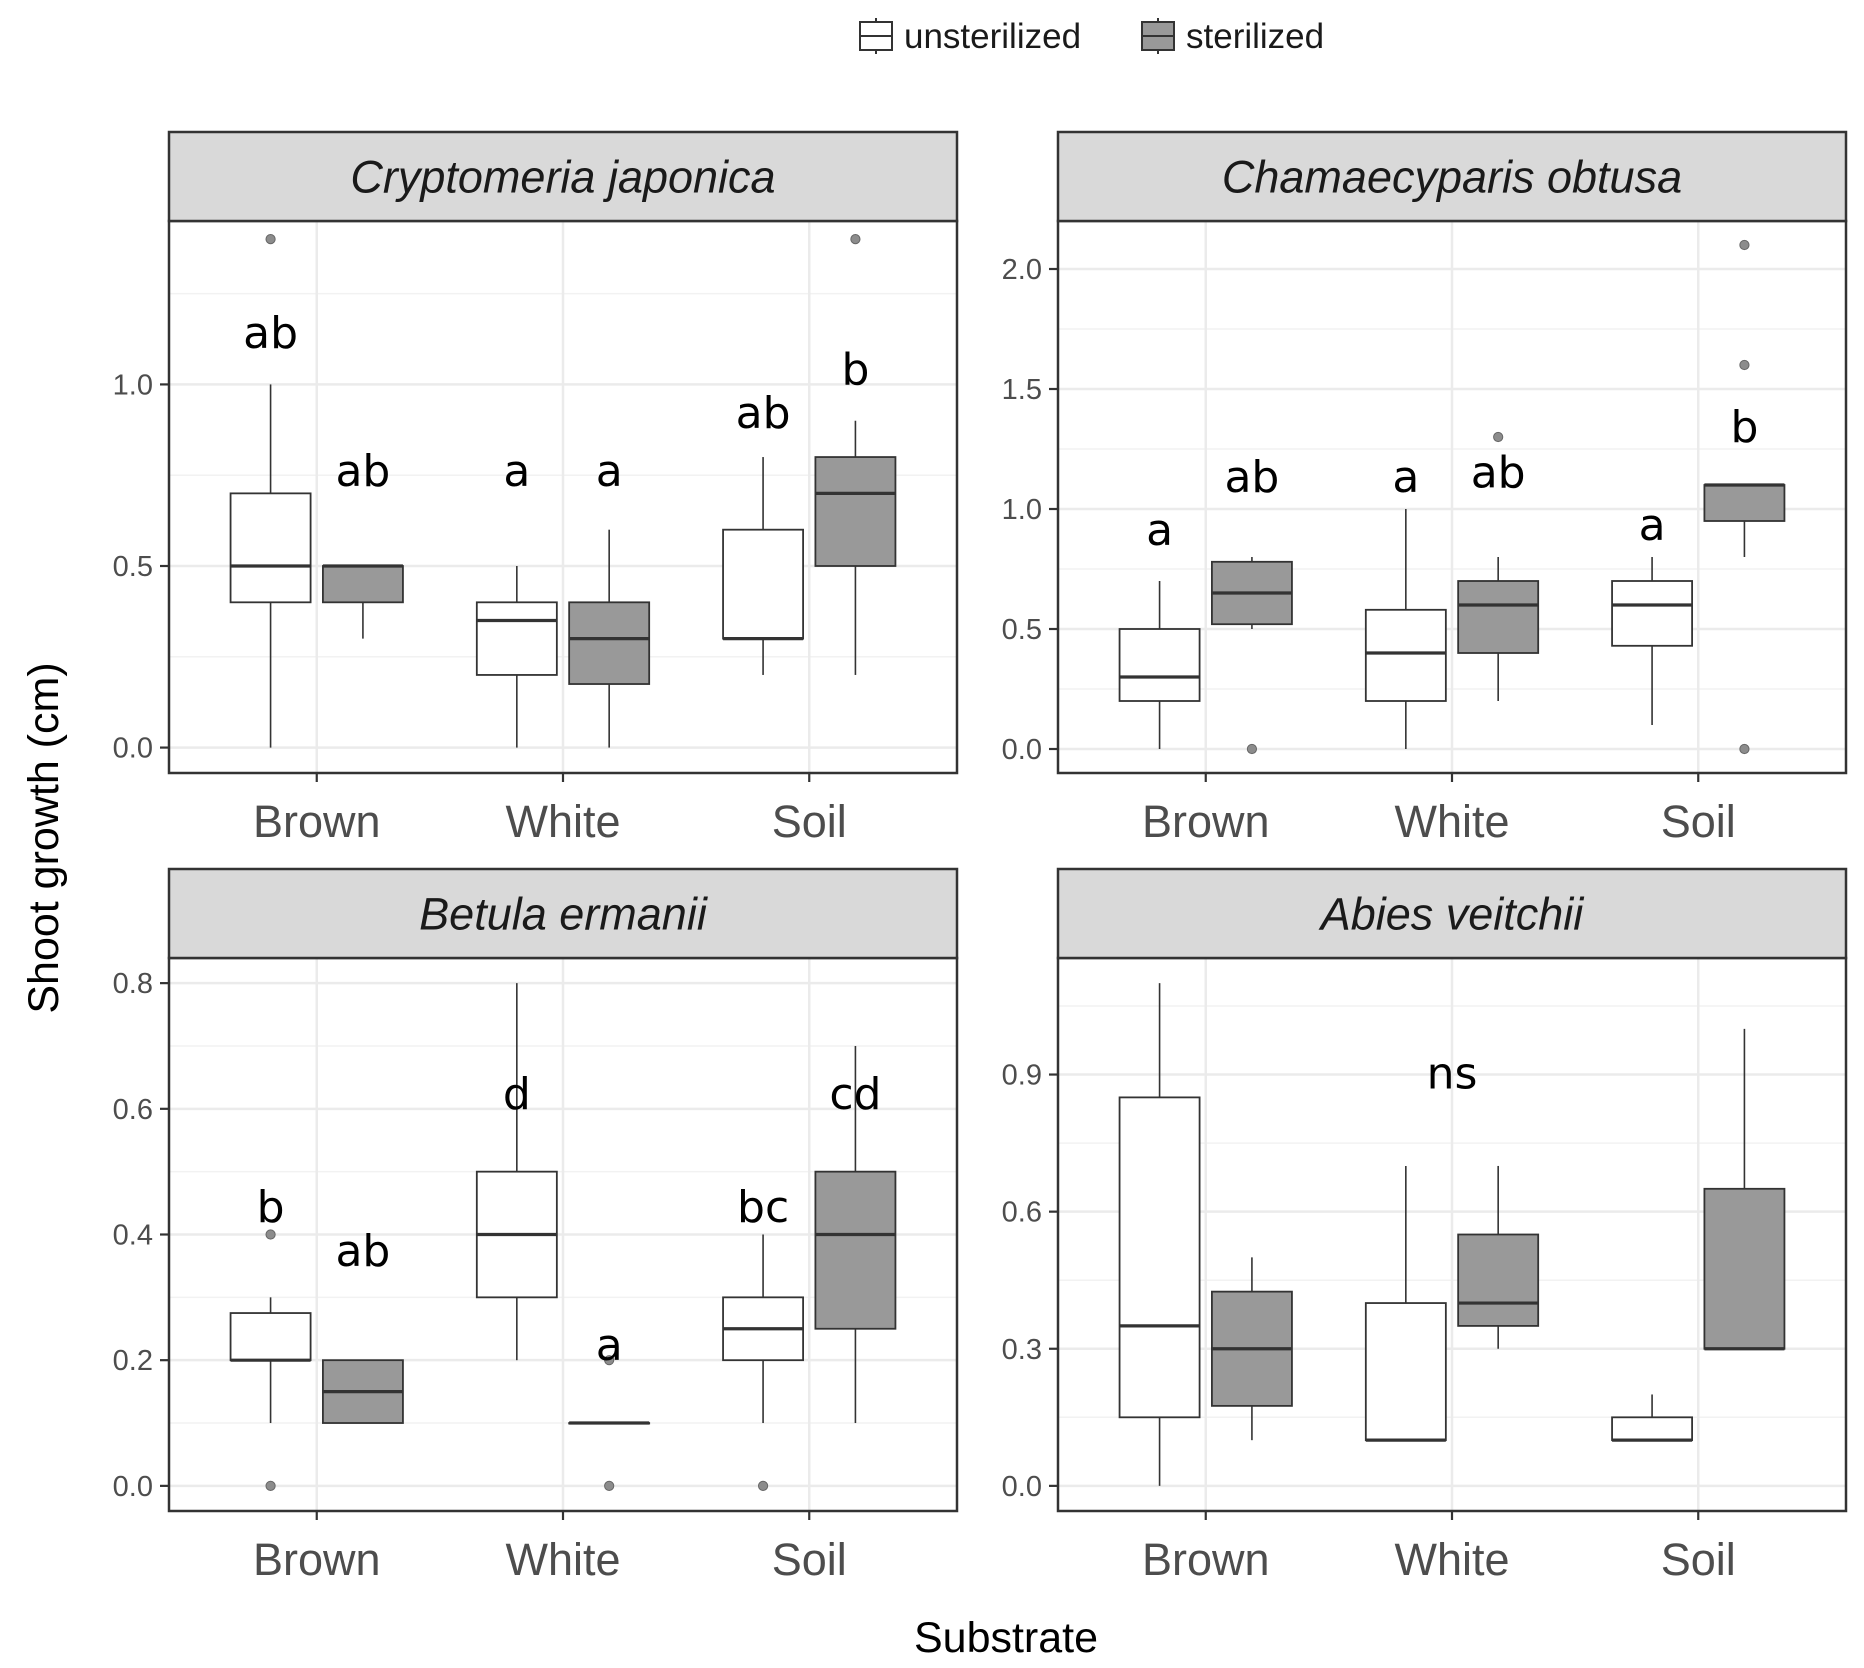 The height and width of the screenshot is (1668, 1864). I want to click on box-soil-sterilized: cd, so click(855, 1234).